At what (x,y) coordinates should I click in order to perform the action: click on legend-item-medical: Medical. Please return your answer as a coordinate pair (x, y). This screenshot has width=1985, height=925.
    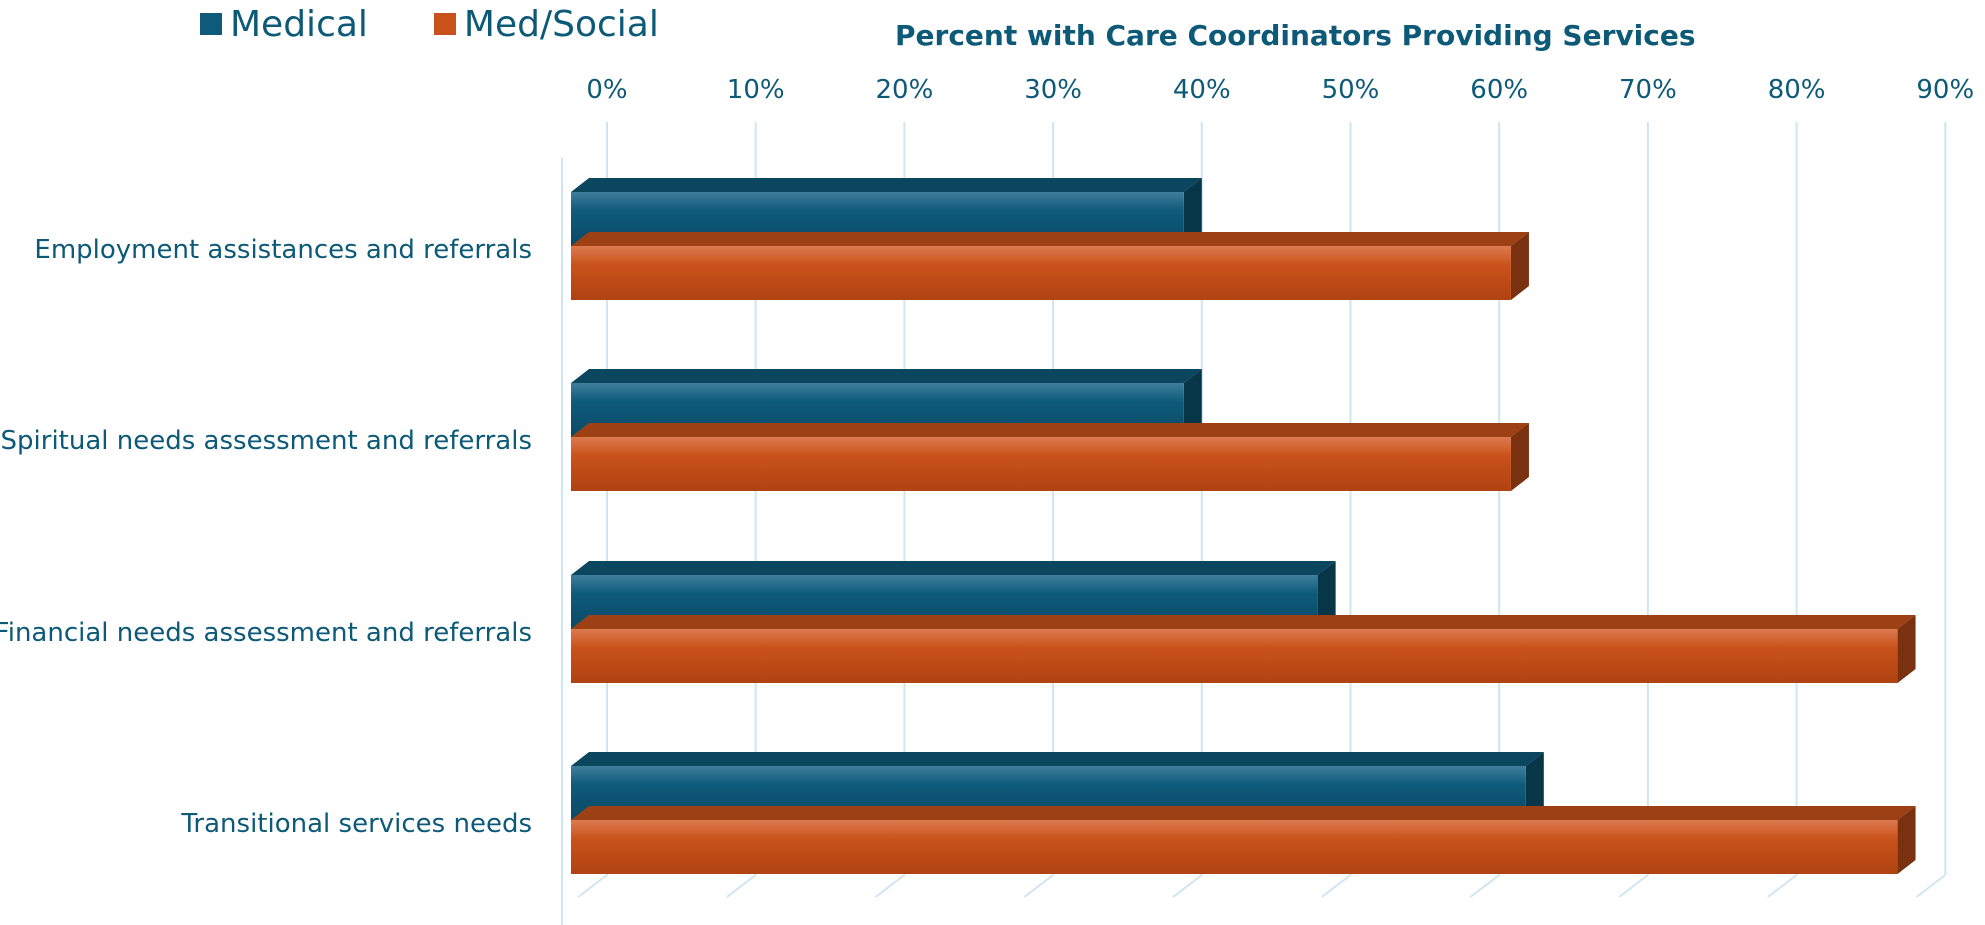
    Looking at the image, I should click on (284, 24).